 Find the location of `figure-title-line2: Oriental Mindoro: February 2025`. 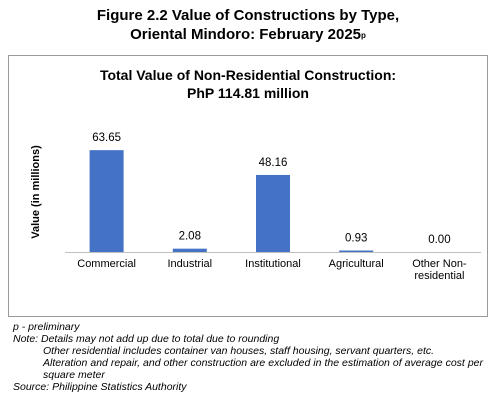

figure-title-line2: Oriental Mindoro: February 2025 is located at coordinates (245, 34).